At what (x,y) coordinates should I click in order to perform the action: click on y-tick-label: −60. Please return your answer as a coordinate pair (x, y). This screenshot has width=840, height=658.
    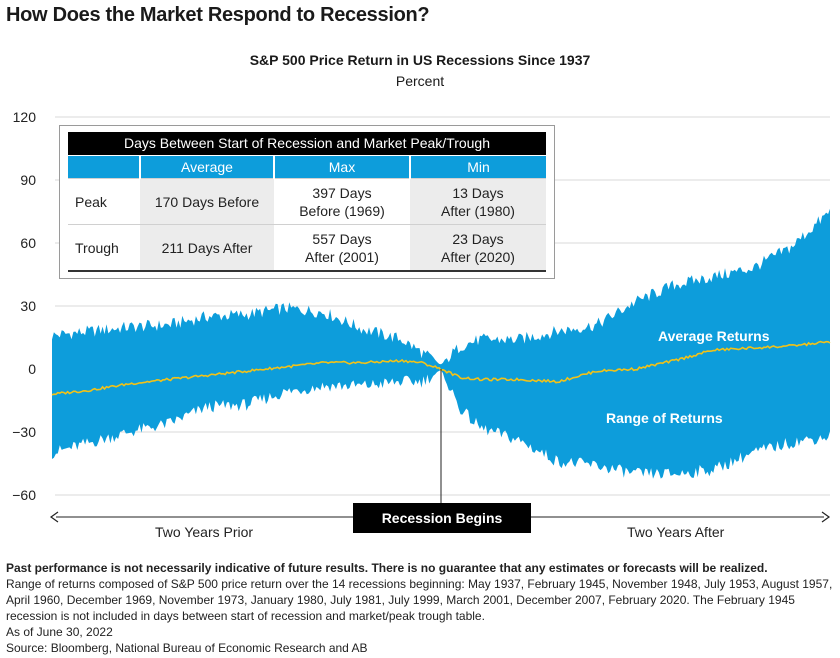
    Looking at the image, I should click on (24, 495).